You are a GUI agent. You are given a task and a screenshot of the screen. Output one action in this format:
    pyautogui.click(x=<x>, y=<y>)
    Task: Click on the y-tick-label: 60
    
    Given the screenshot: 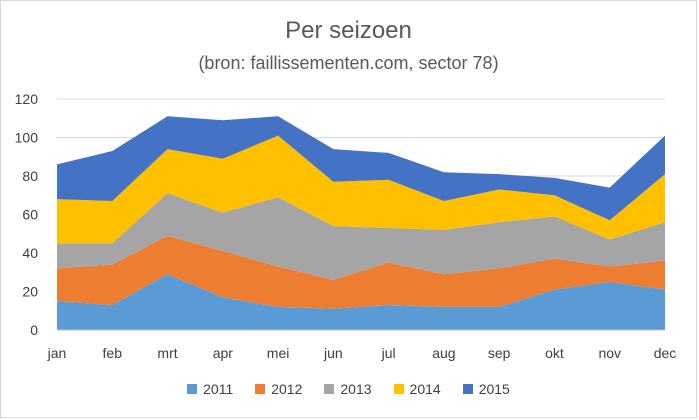 What is the action you would take?
    pyautogui.click(x=30, y=215)
    